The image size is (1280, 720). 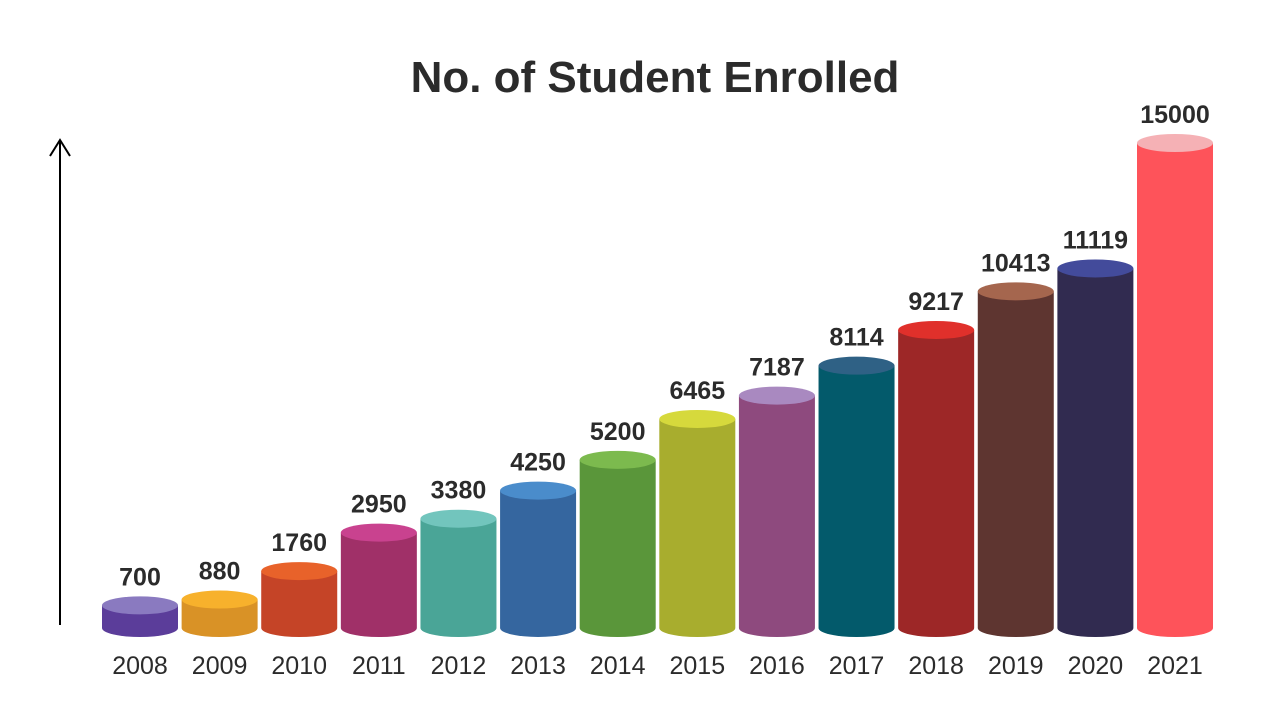 What do you see at coordinates (379, 505) in the screenshot?
I see `value-label: 2950` at bounding box center [379, 505].